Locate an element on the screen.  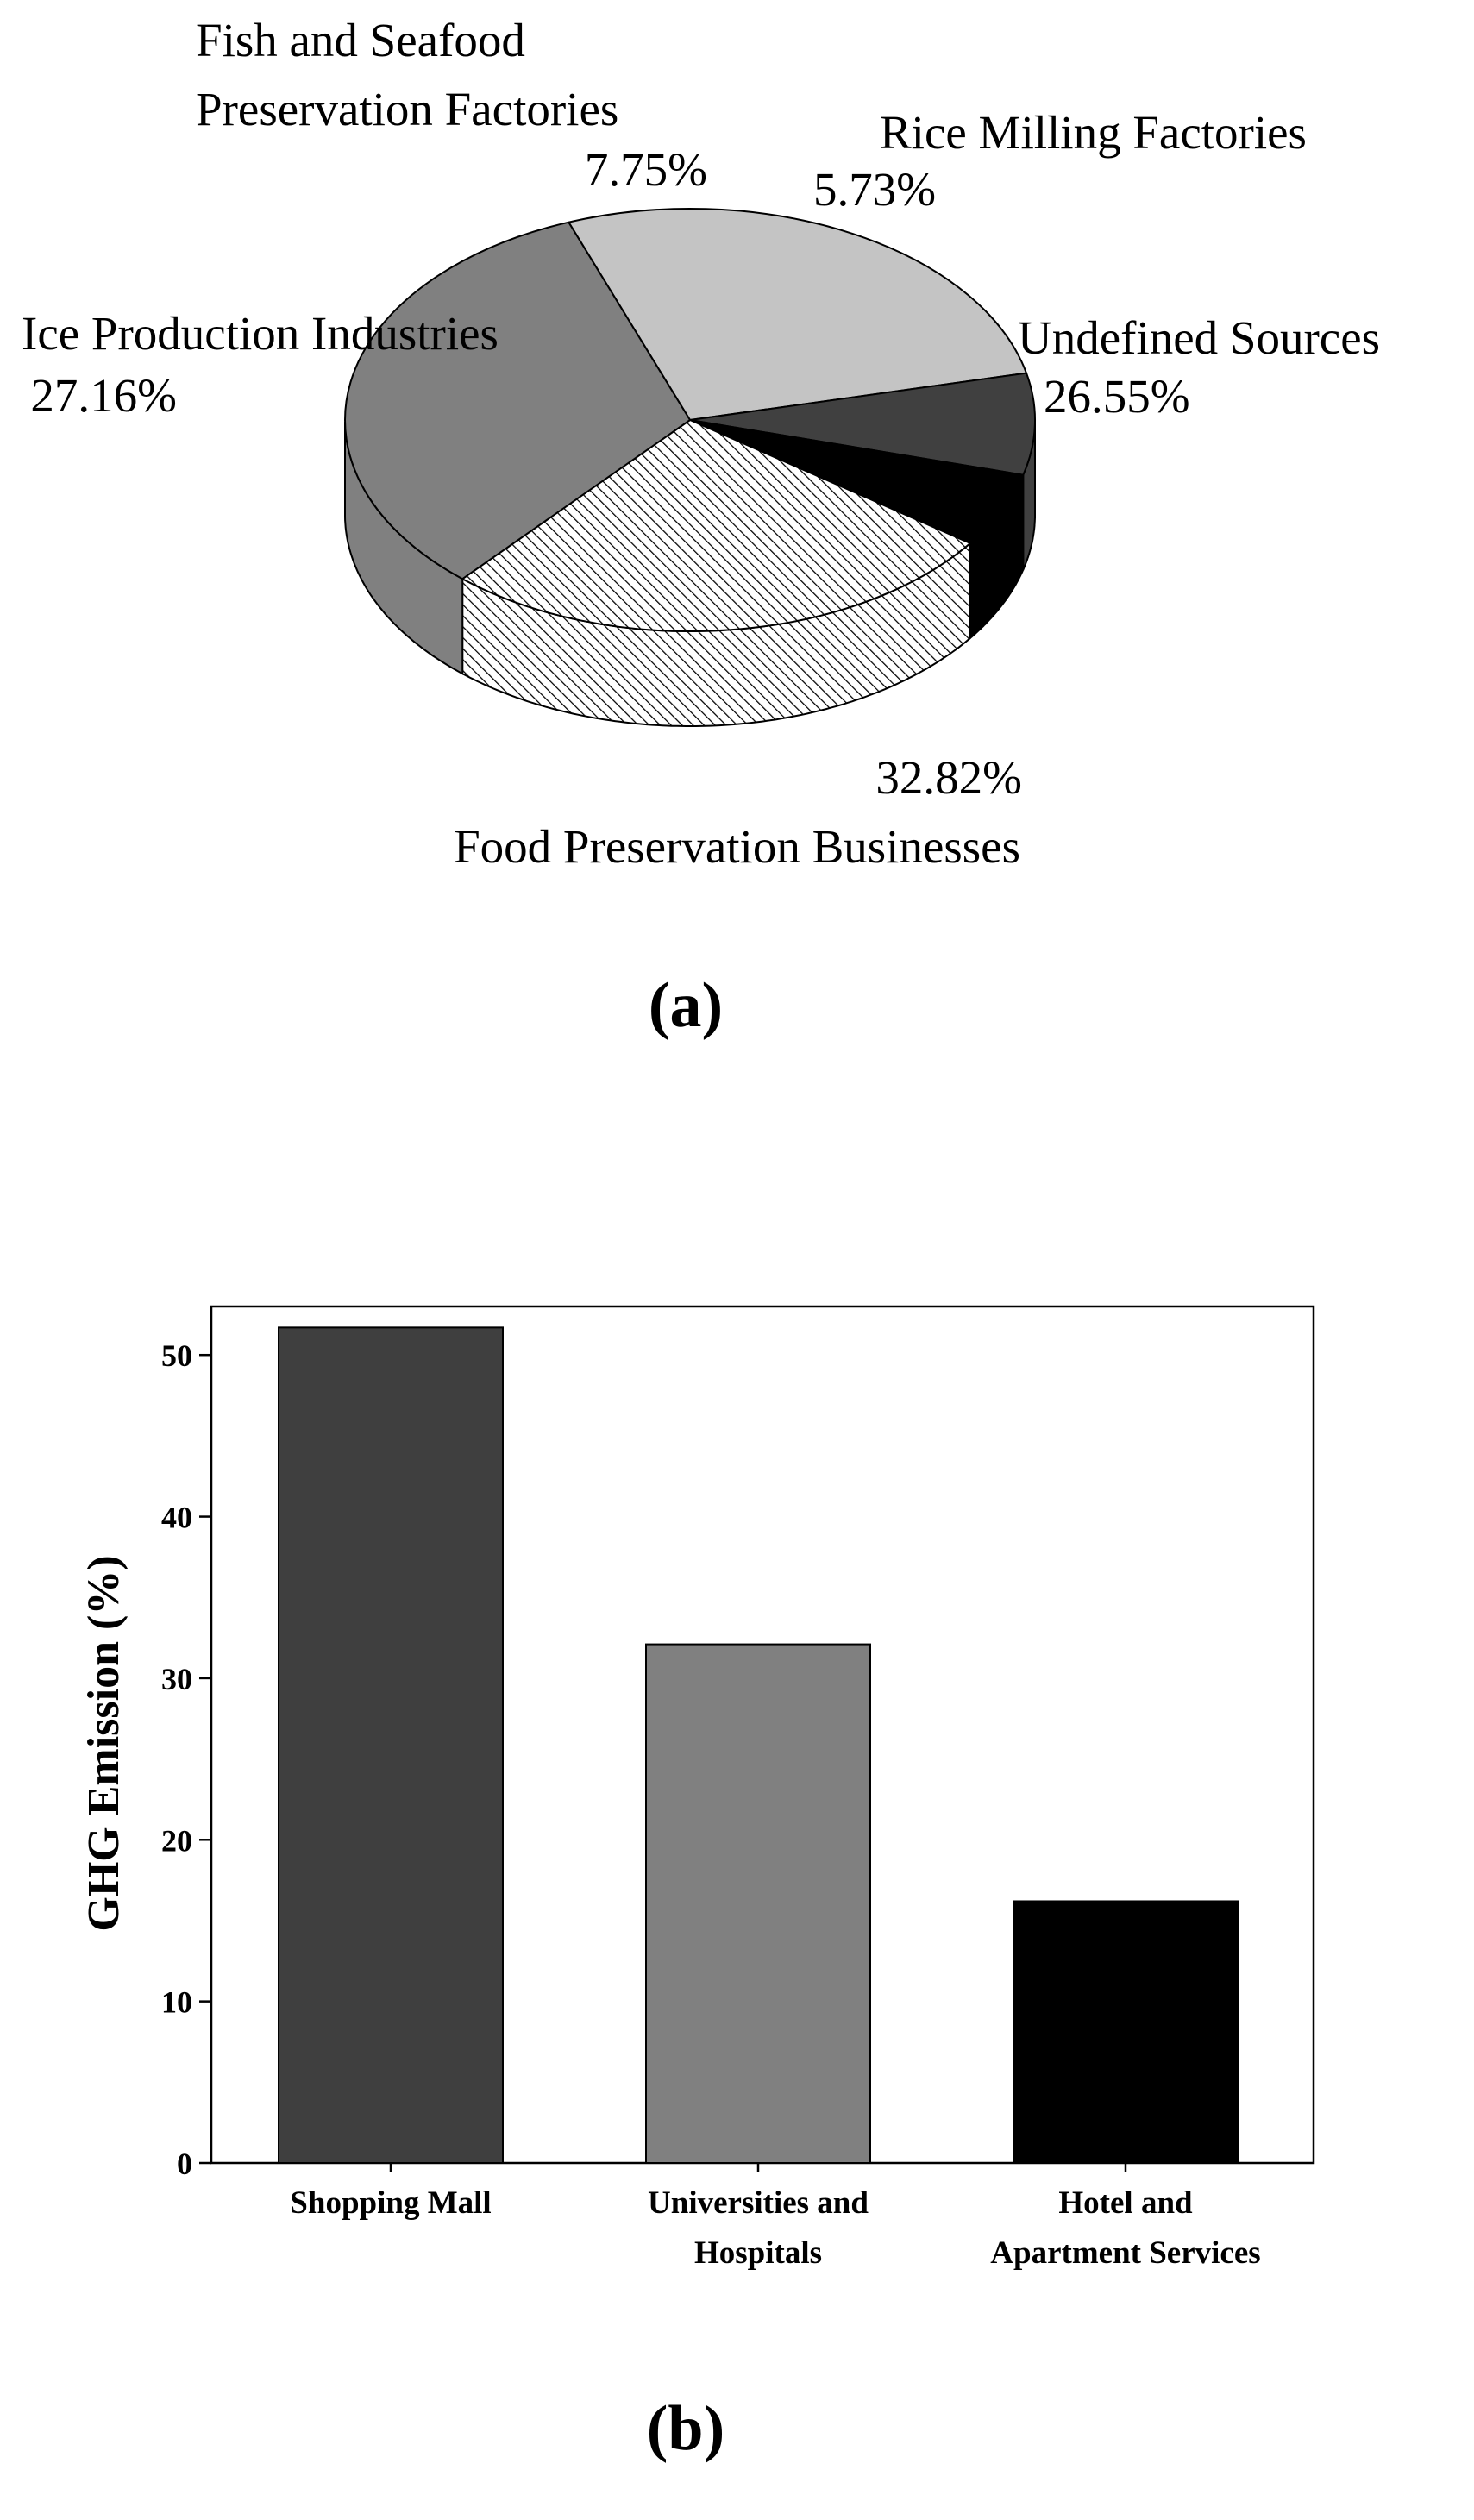
y-axis-label: GHG Emission (%) is located at coordinates (104, 1743).